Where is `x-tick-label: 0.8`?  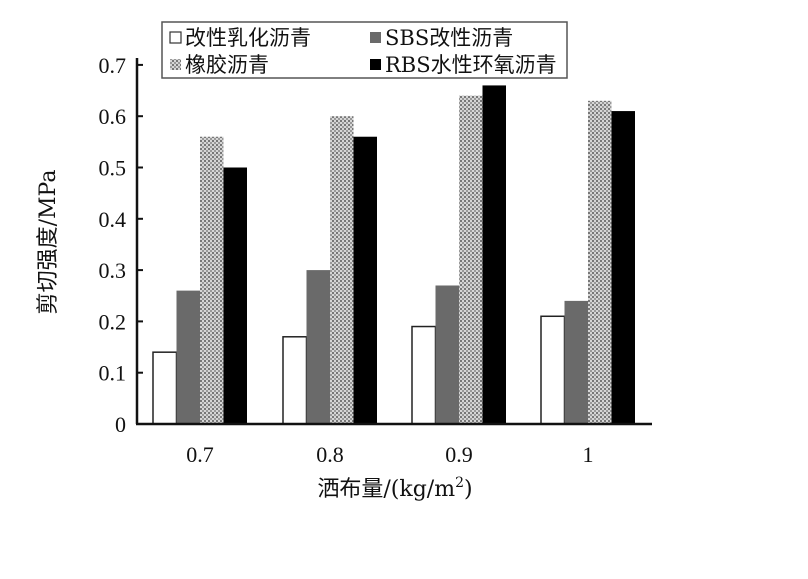 x-tick-label: 0.8 is located at coordinates (330, 454).